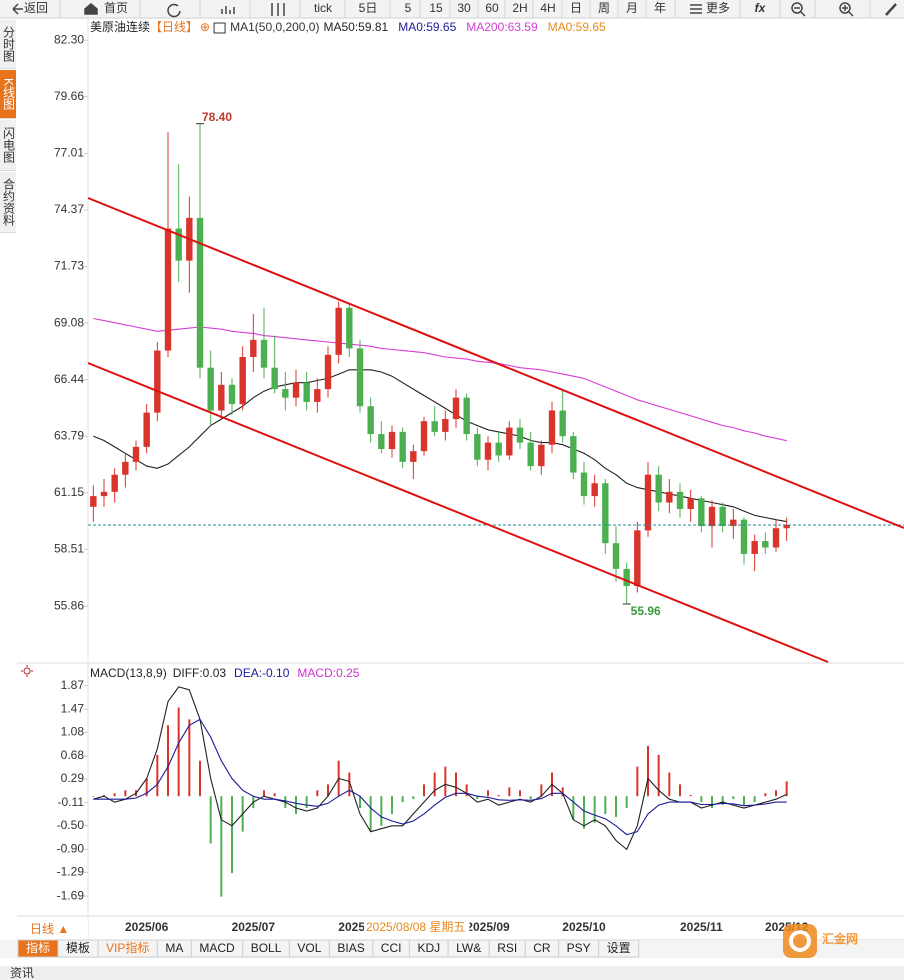  I want to click on toolbar-button: 首页, so click(116, 8).